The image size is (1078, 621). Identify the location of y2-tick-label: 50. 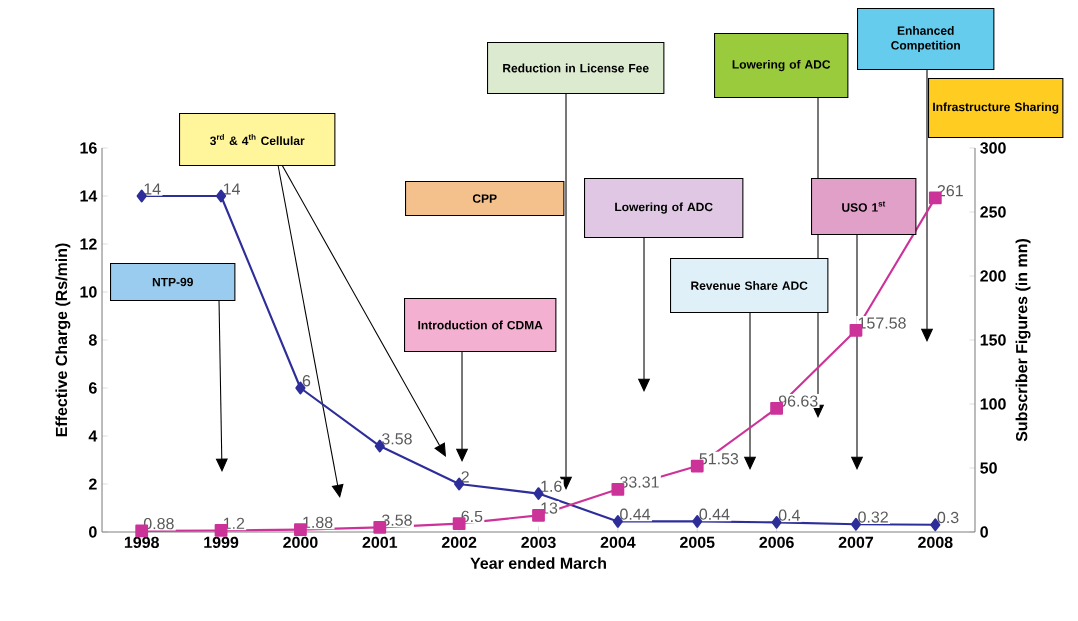
(988, 468).